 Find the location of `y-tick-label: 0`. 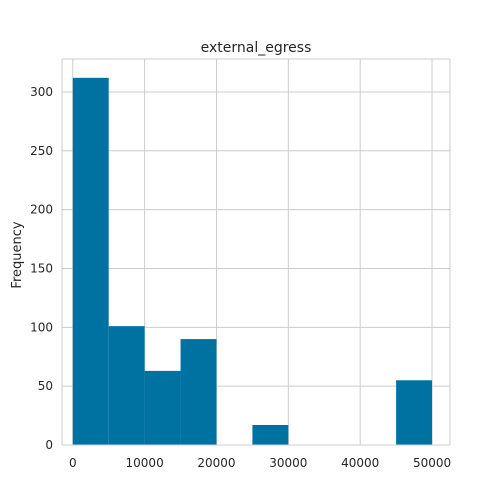

y-tick-label: 0 is located at coordinates (49, 445).